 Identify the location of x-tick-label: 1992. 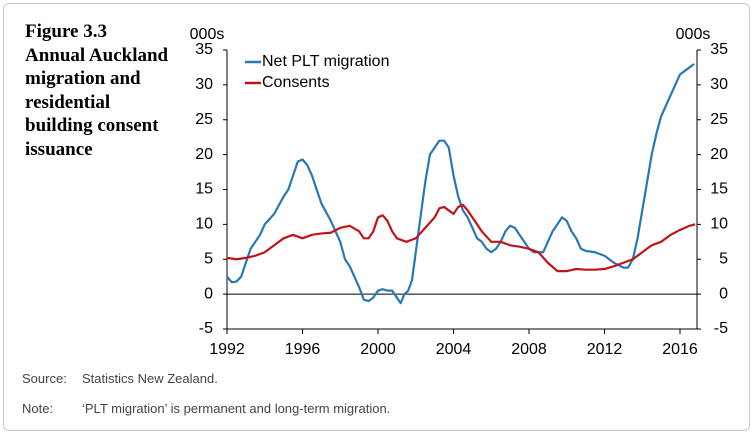
(227, 349).